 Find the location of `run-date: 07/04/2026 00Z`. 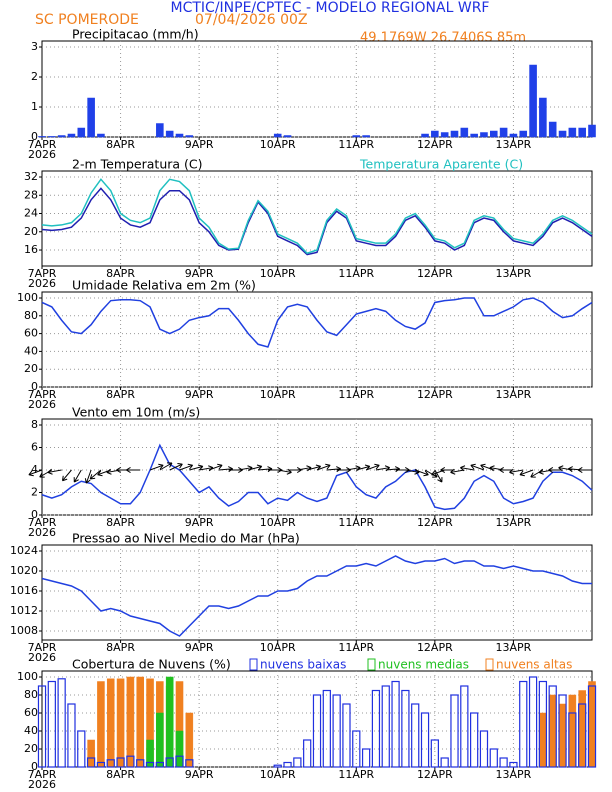

run-date: 07/04/2026 00Z is located at coordinates (251, 20).